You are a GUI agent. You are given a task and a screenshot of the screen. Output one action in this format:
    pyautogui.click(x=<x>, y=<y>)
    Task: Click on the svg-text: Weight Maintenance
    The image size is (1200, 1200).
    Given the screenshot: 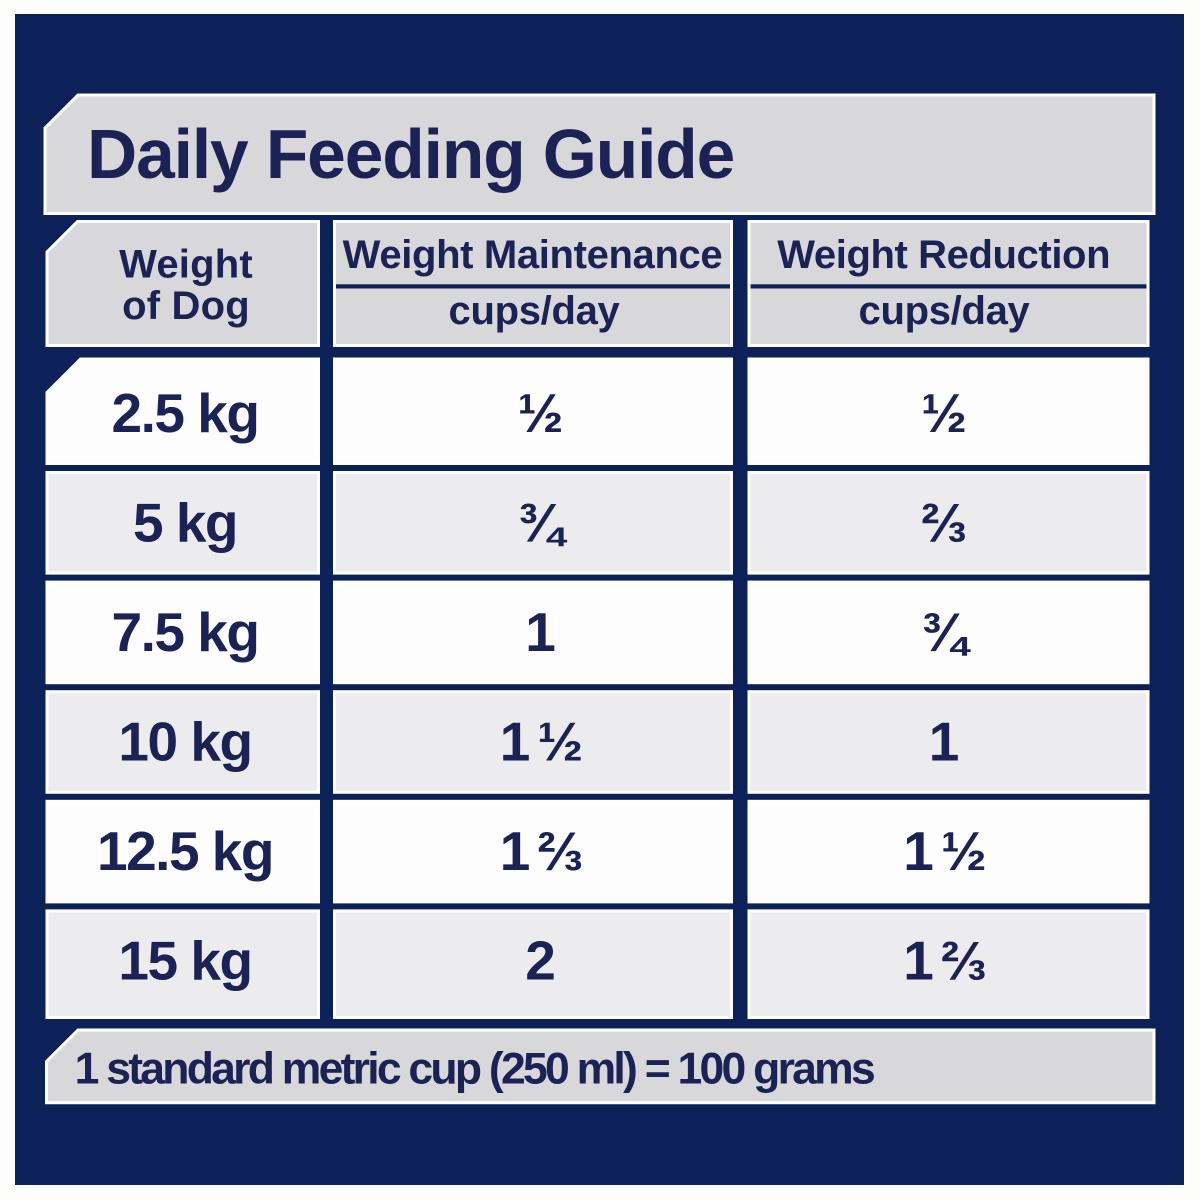 What is the action you would take?
    pyautogui.click(x=533, y=255)
    